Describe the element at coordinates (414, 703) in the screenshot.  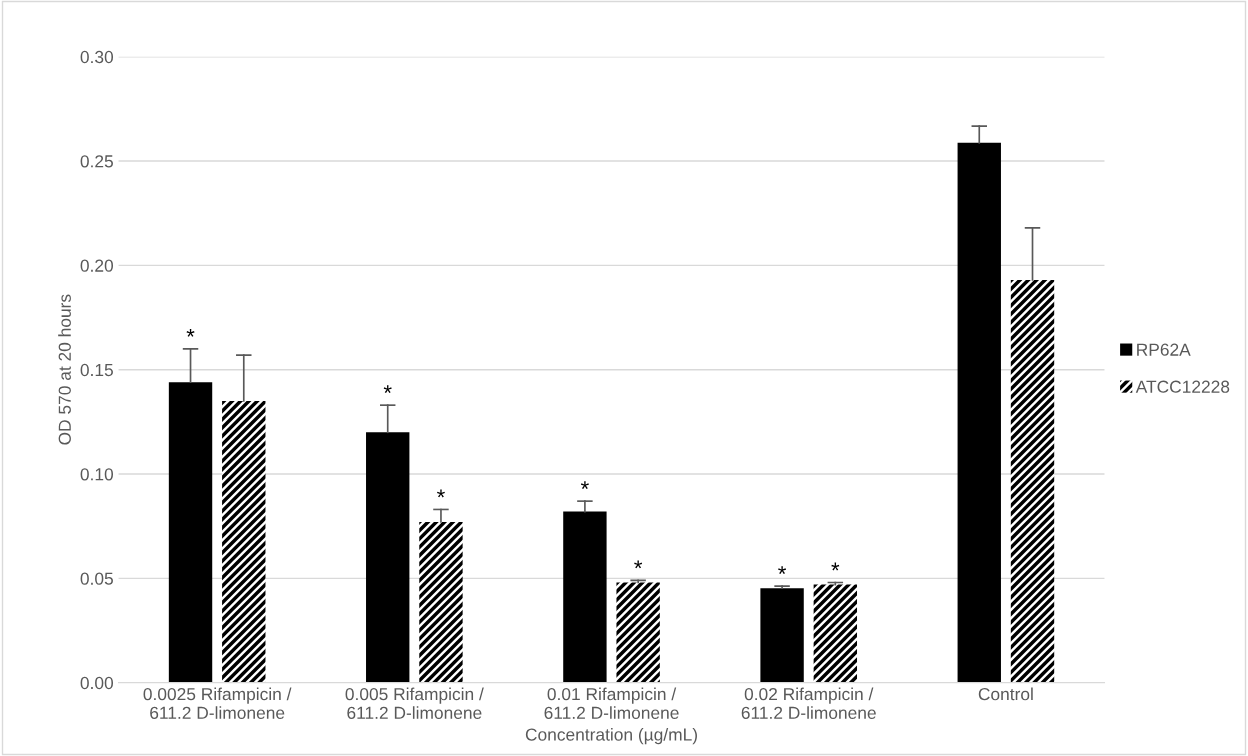
I see `x-tick-label: 0.005 Rifampicin / 611.2 D-limonene` at that location.